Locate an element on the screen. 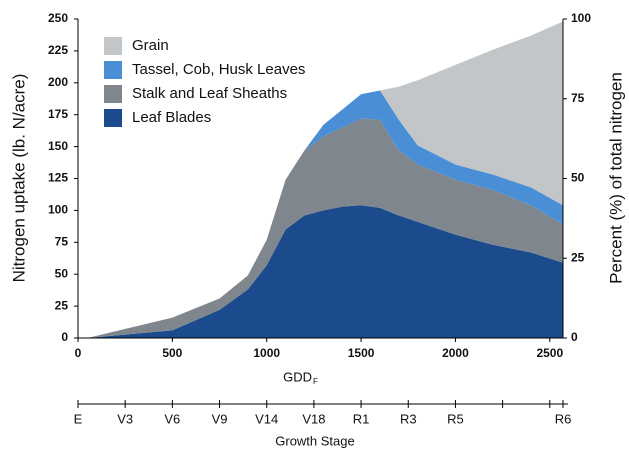 The image size is (629, 450). y-tick-label: 175 is located at coordinates (58, 114).